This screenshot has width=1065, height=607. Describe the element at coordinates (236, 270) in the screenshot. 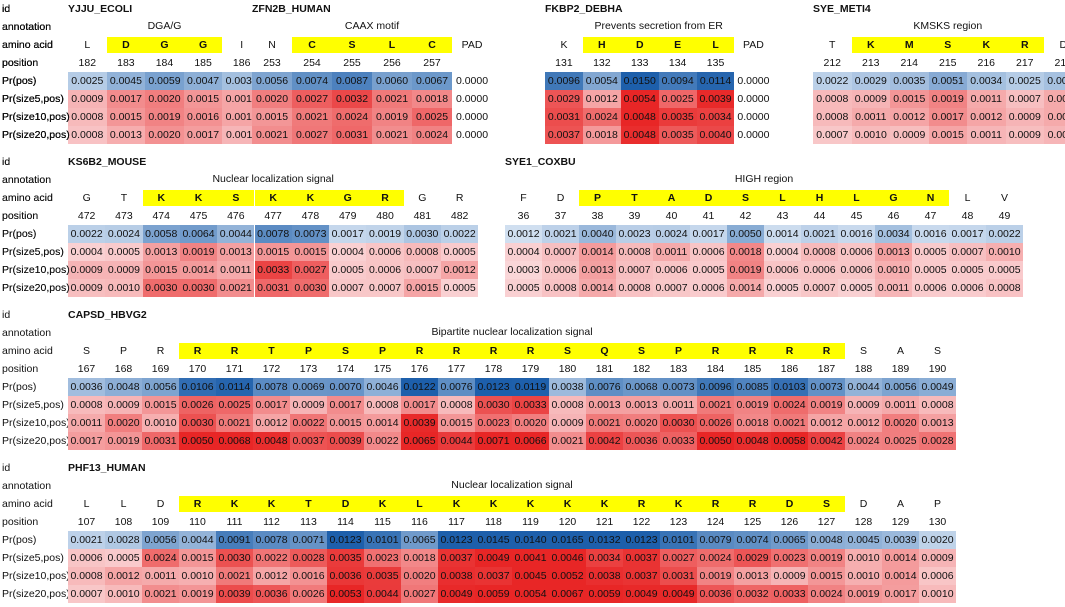

I see `value-cell-s10: 0.0011` at that location.